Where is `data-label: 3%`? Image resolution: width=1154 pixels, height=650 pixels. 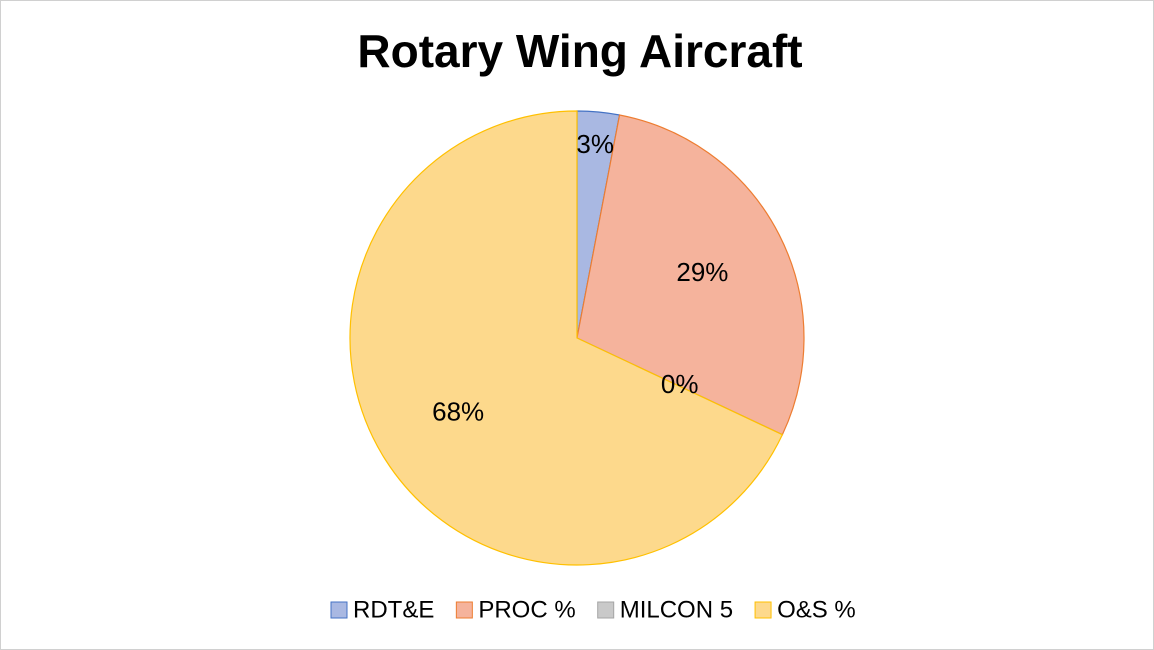
data-label: 3% is located at coordinates (595, 144).